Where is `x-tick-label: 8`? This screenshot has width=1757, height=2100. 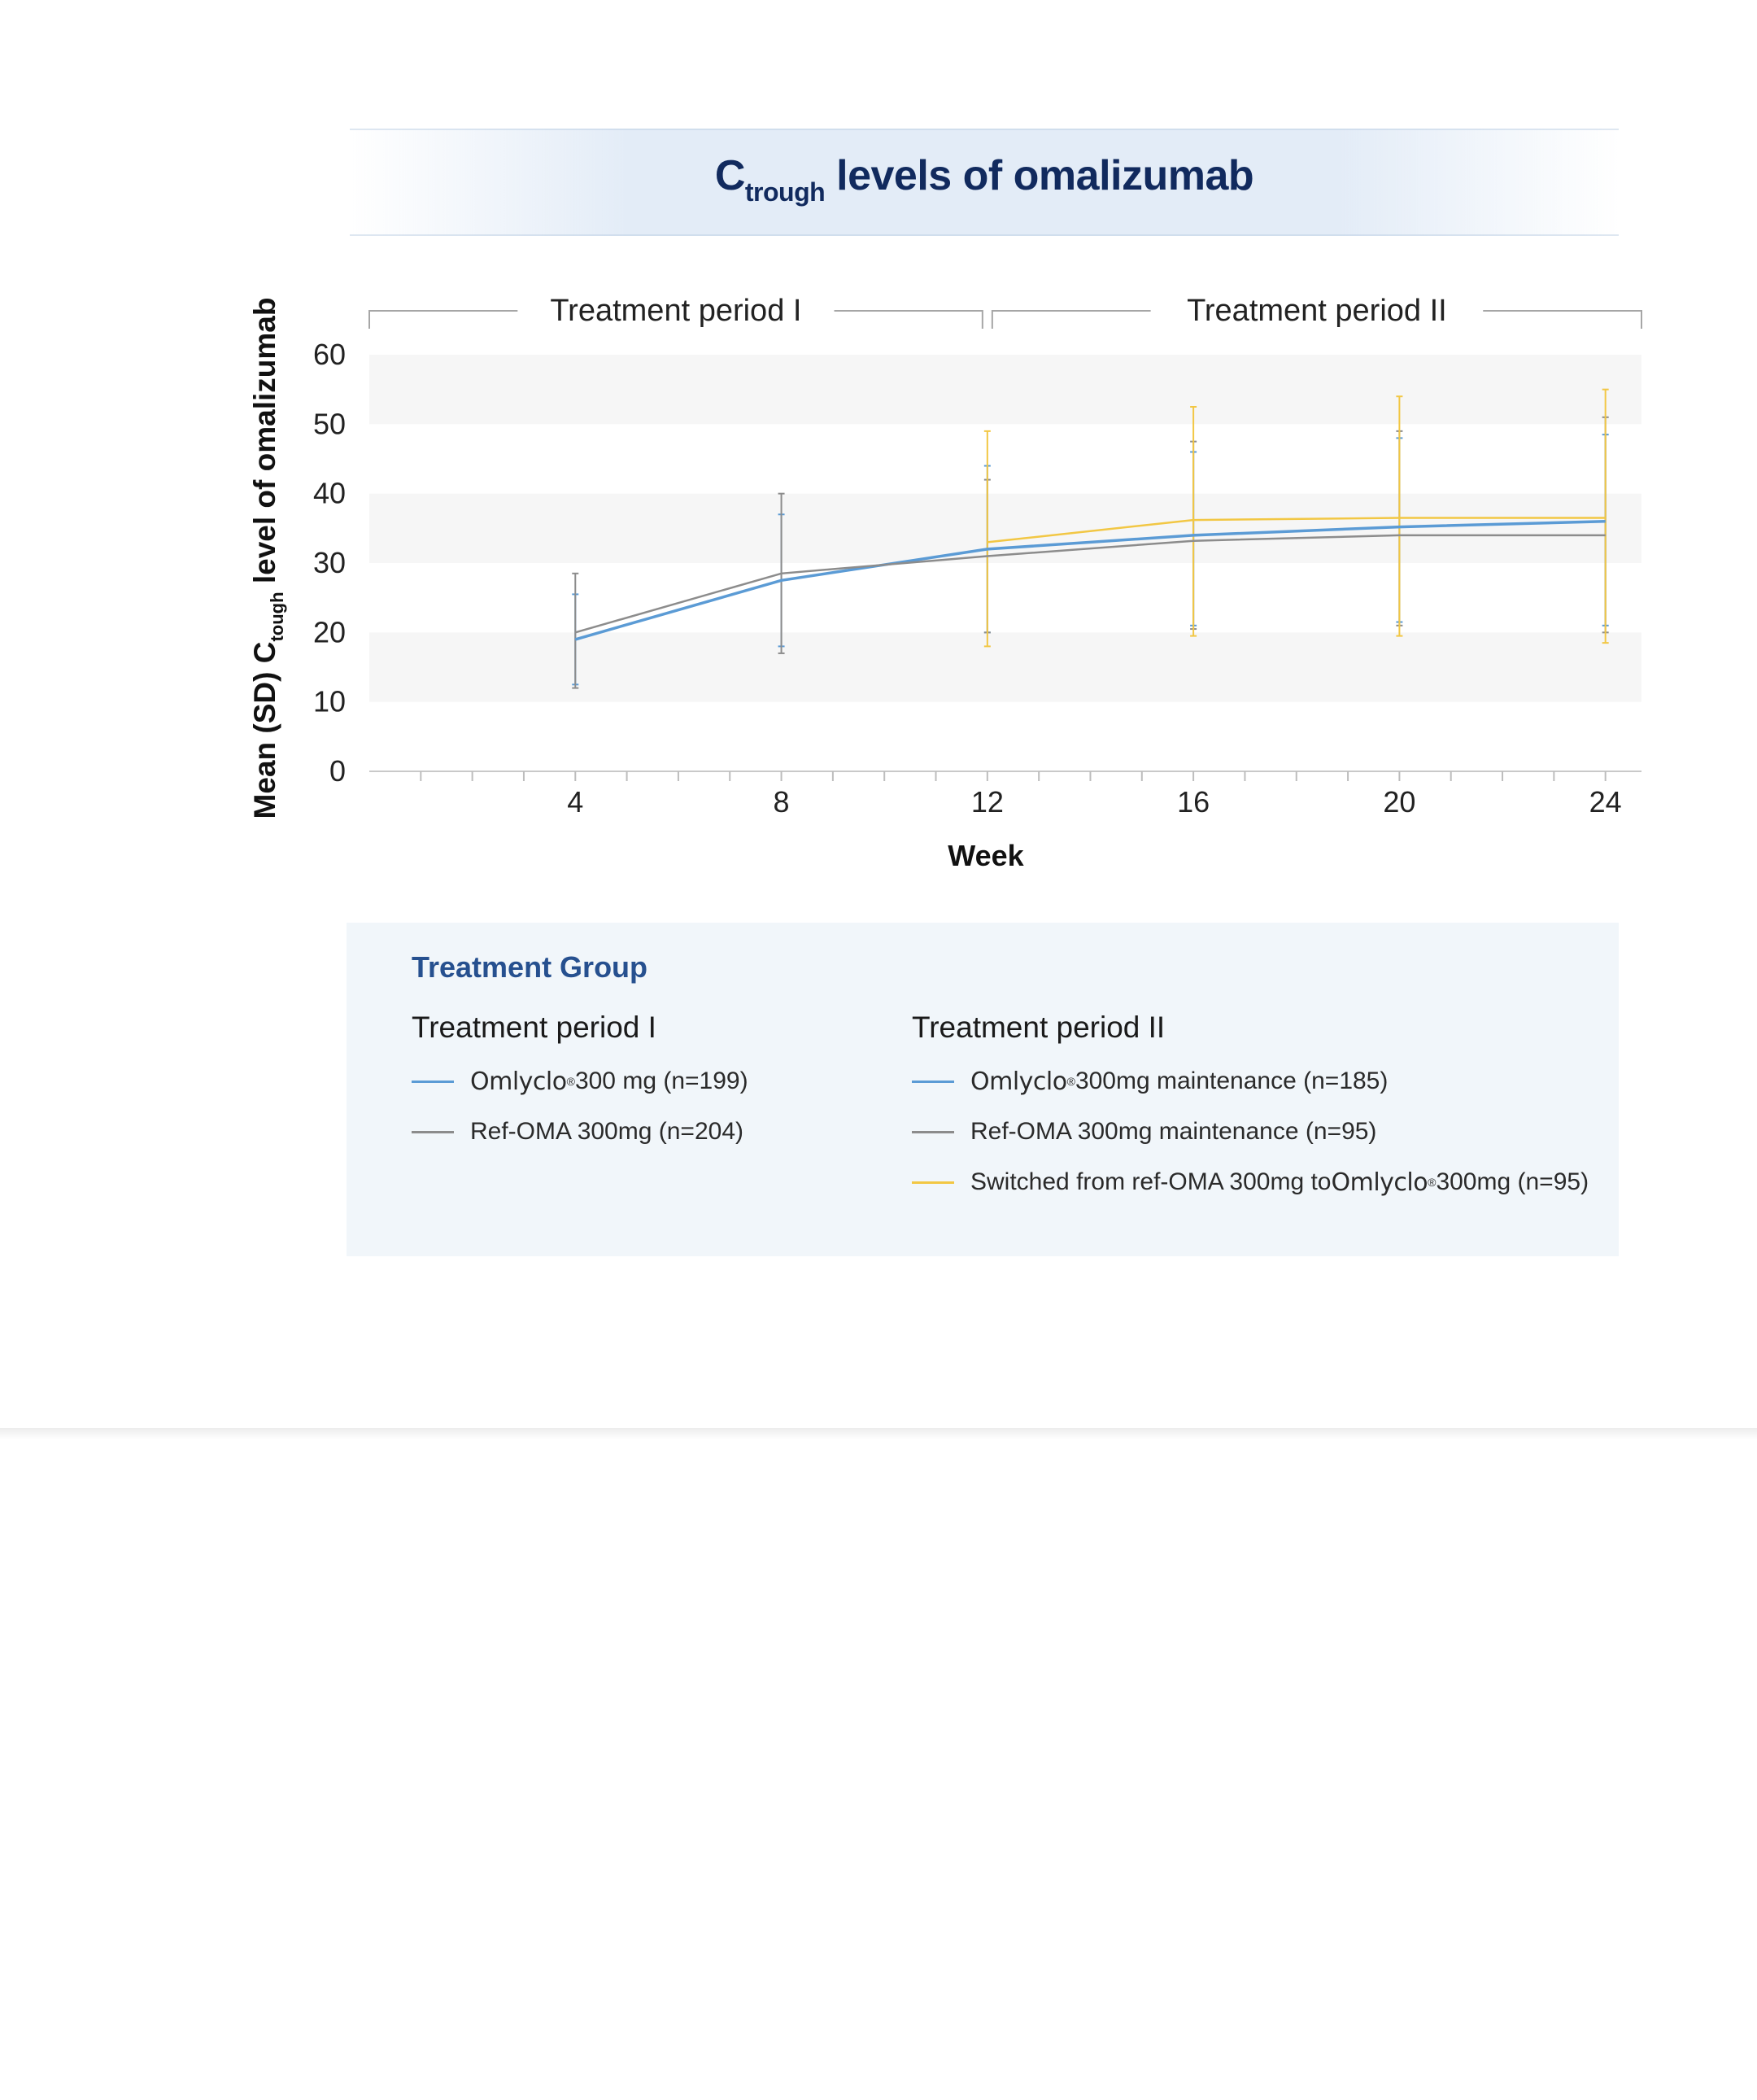 x-tick-label: 8 is located at coordinates (782, 802).